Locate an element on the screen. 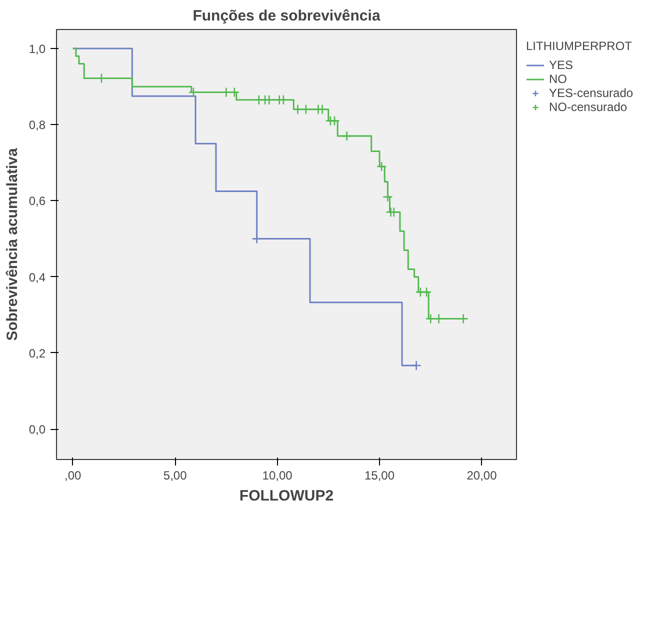 Image resolution: width=660 pixels, height=632 pixels. y-tick-label: 0,6 is located at coordinates (37, 201).